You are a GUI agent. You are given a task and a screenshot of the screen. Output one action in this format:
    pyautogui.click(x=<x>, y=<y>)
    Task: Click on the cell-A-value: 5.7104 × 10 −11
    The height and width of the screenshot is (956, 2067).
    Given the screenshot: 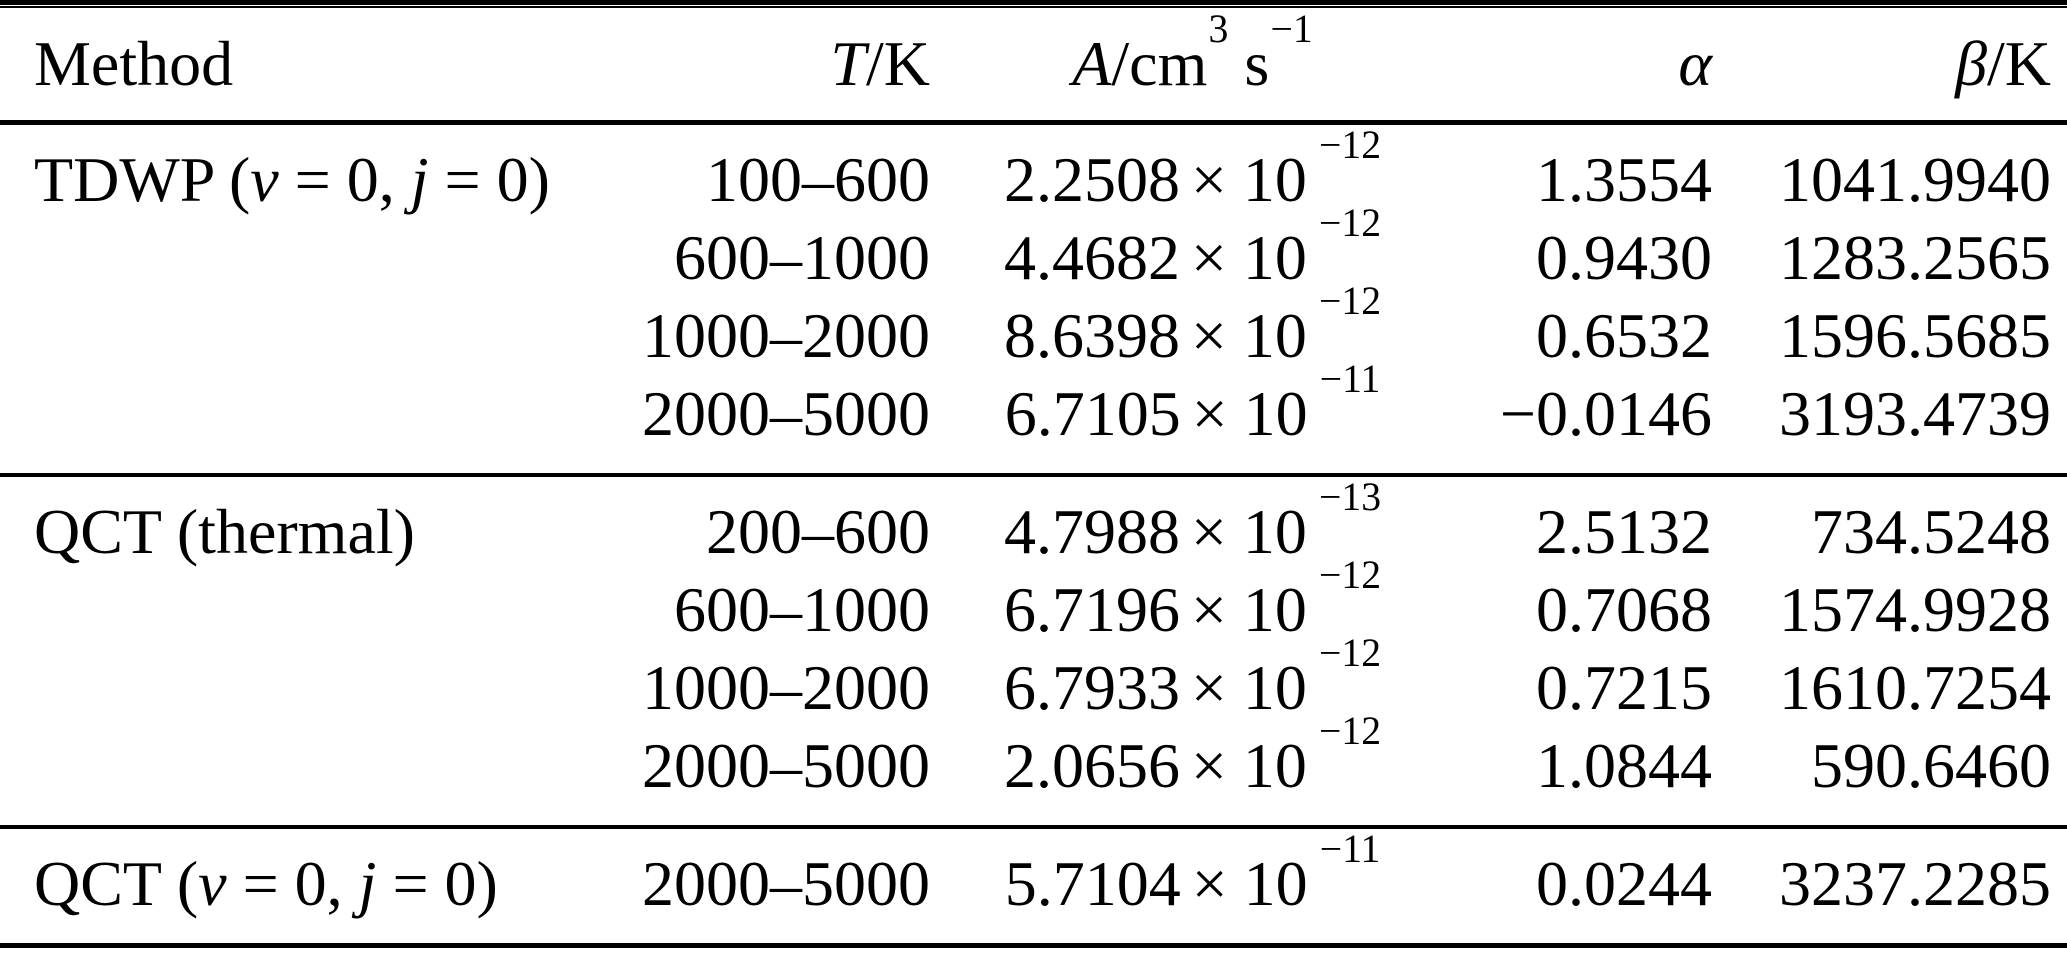 What is the action you would take?
    pyautogui.click(x=1192, y=873)
    